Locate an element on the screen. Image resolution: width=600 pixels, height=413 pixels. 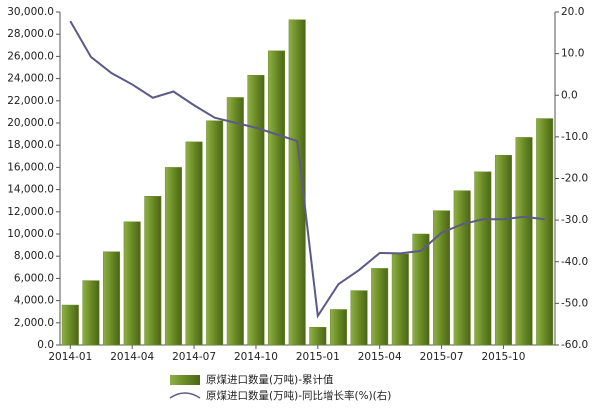
y2-tick-label: -30.0 is located at coordinates (574, 220).